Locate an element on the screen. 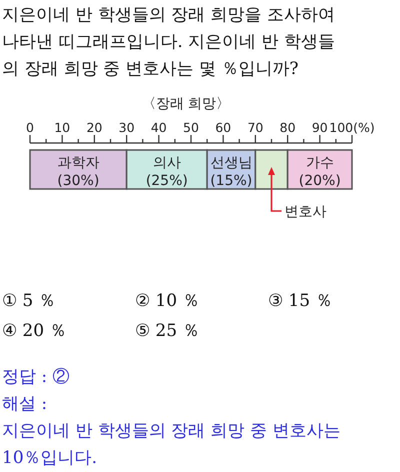 The width and height of the screenshot is (400, 472). x-tick-label: 50 is located at coordinates (191, 127).